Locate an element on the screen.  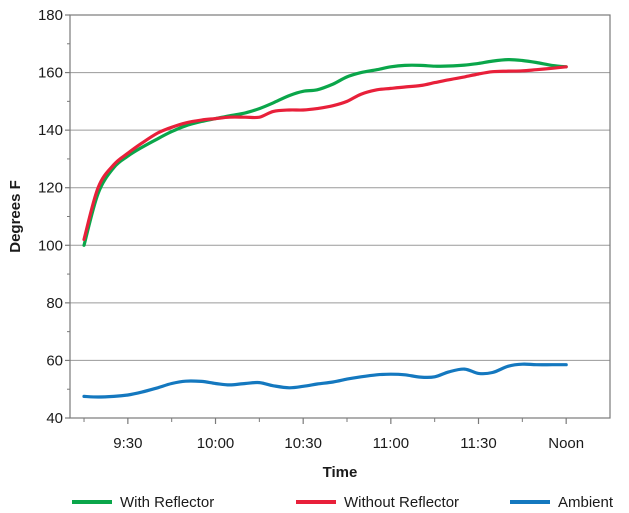
y-tick-label: 180 is located at coordinates (50, 15).